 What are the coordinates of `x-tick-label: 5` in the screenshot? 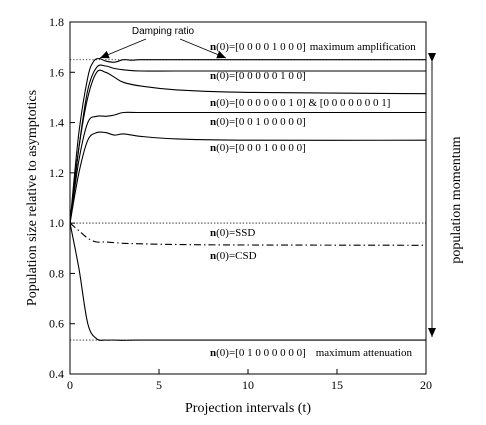 It's located at (159, 385).